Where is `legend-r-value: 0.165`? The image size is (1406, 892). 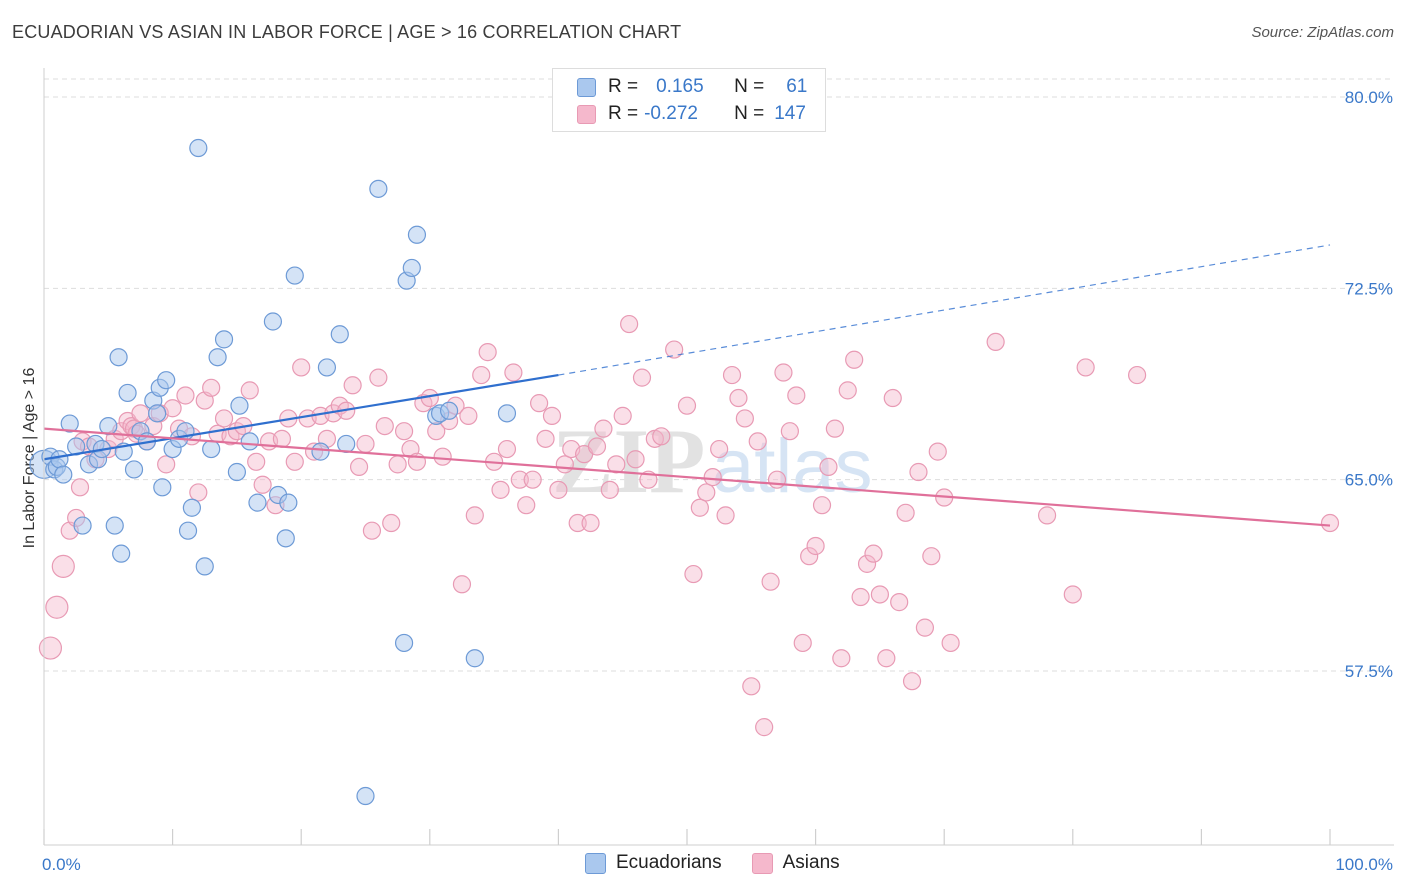
legend-r-value: 0.165 is located at coordinates (680, 86).